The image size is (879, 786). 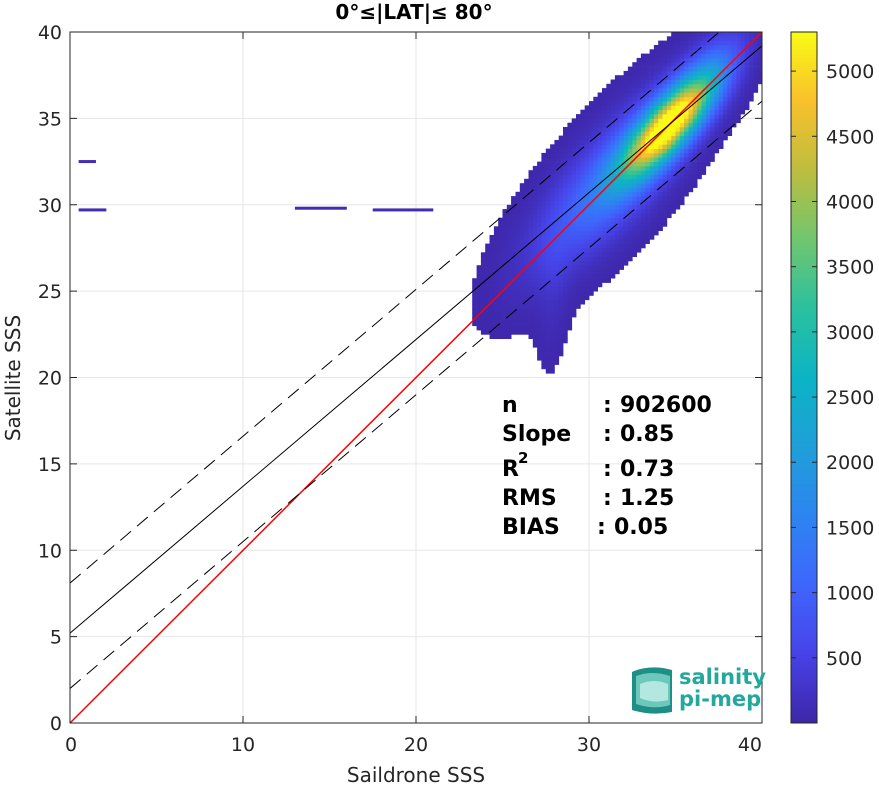 I want to click on stat-r2-colon: :, so click(x=607, y=469).